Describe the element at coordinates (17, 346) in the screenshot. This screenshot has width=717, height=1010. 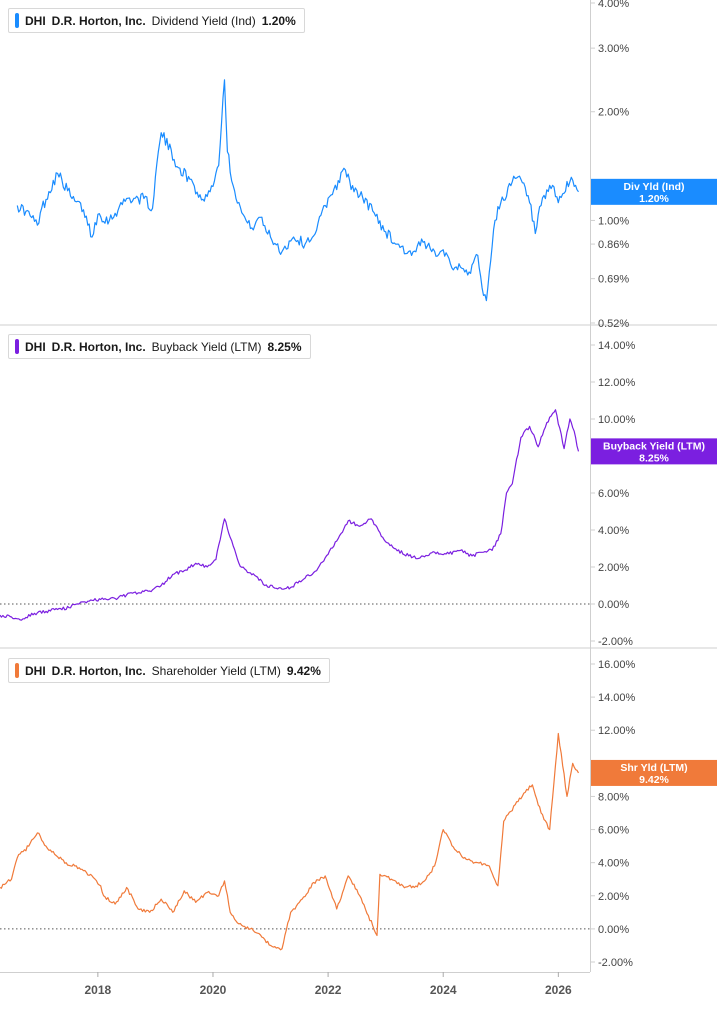
I see `buyback-yield-swatch` at that location.